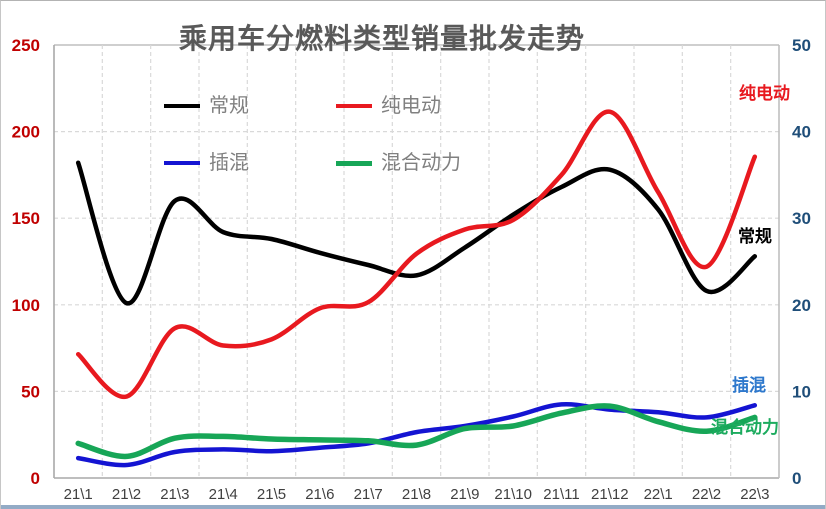 This screenshot has width=826, height=509. I want to click on series-end-label-hev: 混合动力, so click(745, 427).